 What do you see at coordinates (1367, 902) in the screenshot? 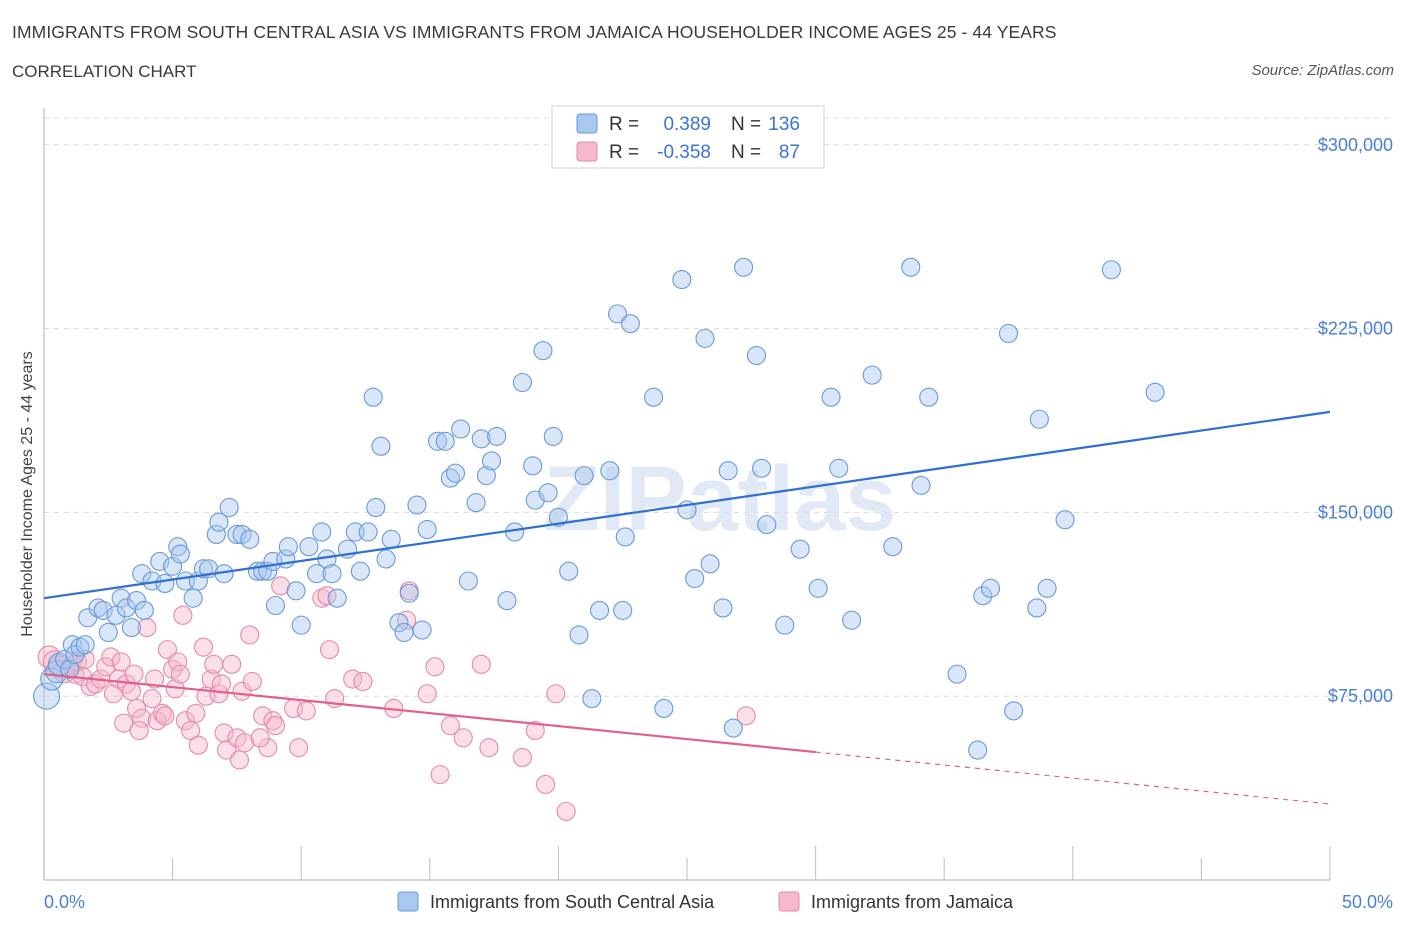
I see `x-tick-label: 50.0%` at bounding box center [1367, 902].